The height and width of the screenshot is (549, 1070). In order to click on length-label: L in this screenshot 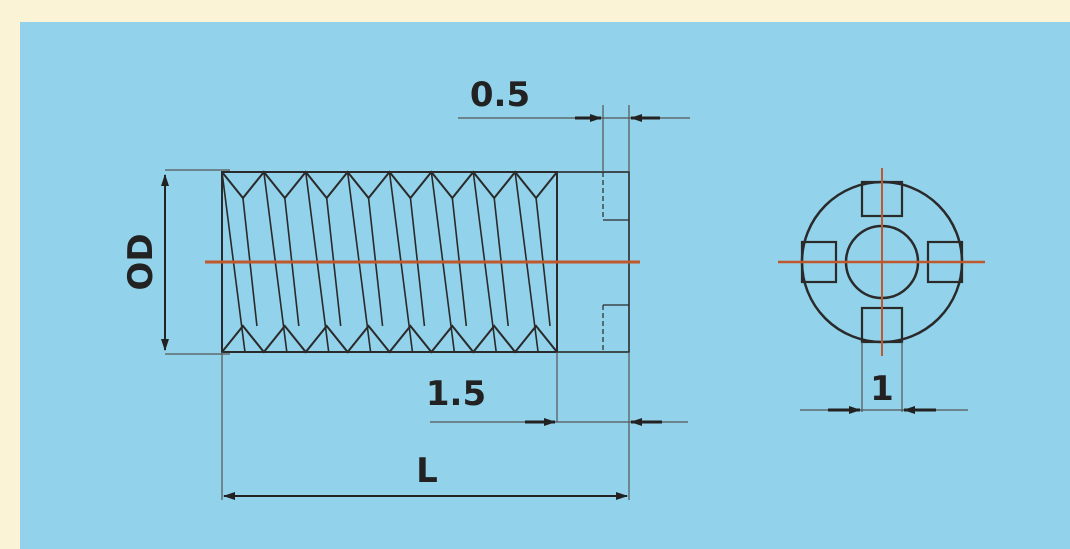, I will do `click(427, 471)`.